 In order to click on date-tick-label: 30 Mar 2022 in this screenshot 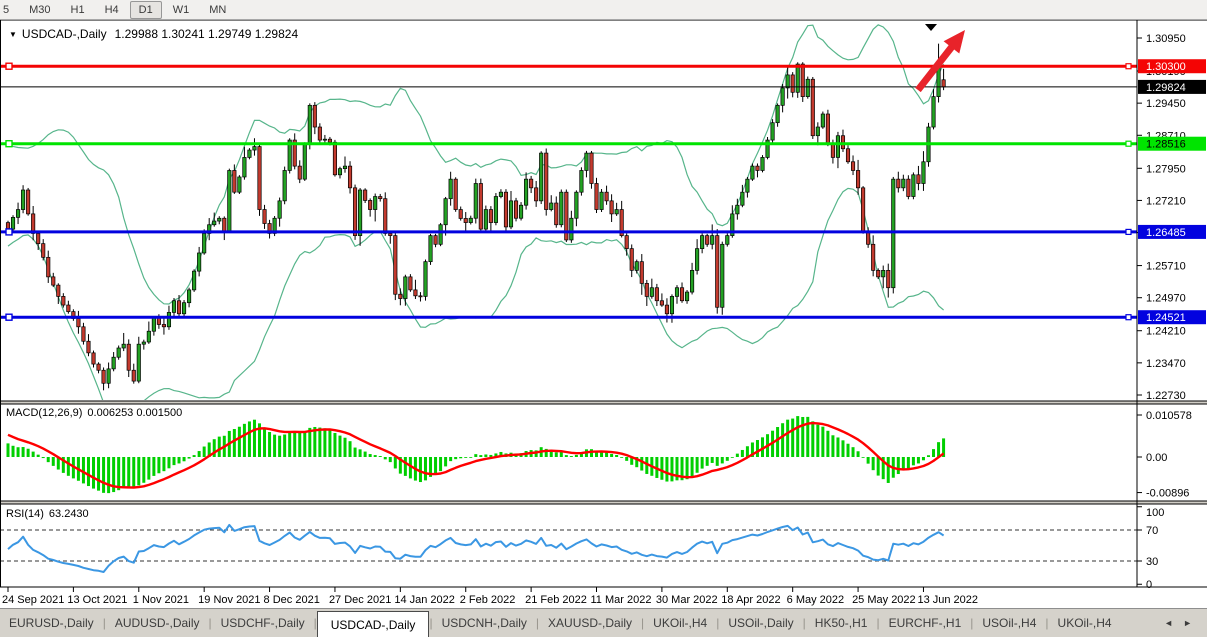, I will do `click(687, 600)`.